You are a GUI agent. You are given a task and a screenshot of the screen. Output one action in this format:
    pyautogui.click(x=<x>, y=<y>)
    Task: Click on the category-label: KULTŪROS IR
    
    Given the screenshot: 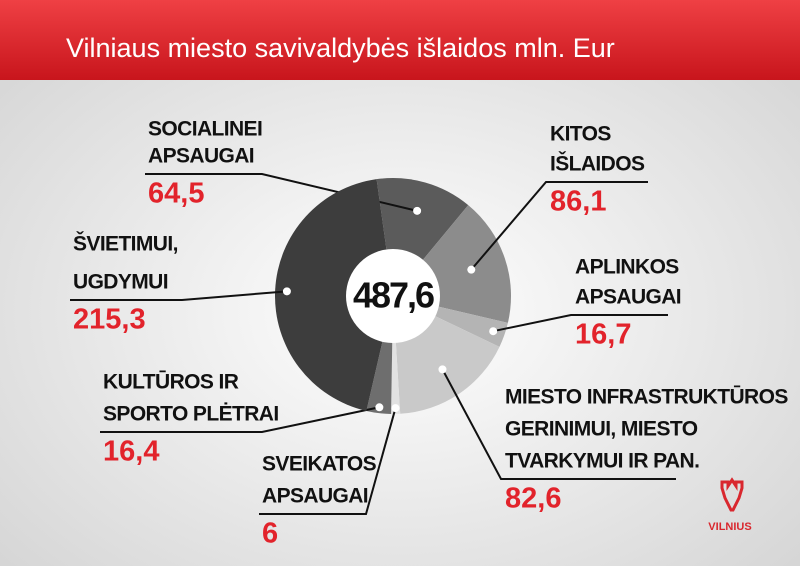 What is the action you would take?
    pyautogui.click(x=171, y=382)
    